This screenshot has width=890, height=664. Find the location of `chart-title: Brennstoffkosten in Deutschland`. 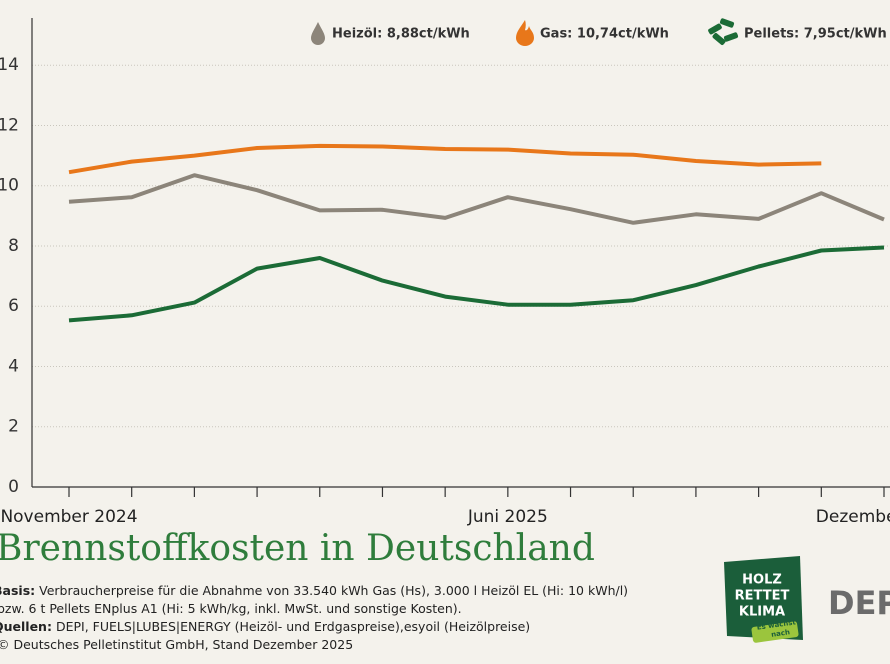

chart-title: Brennstoffkosten in Deutschland is located at coordinates (297, 548).